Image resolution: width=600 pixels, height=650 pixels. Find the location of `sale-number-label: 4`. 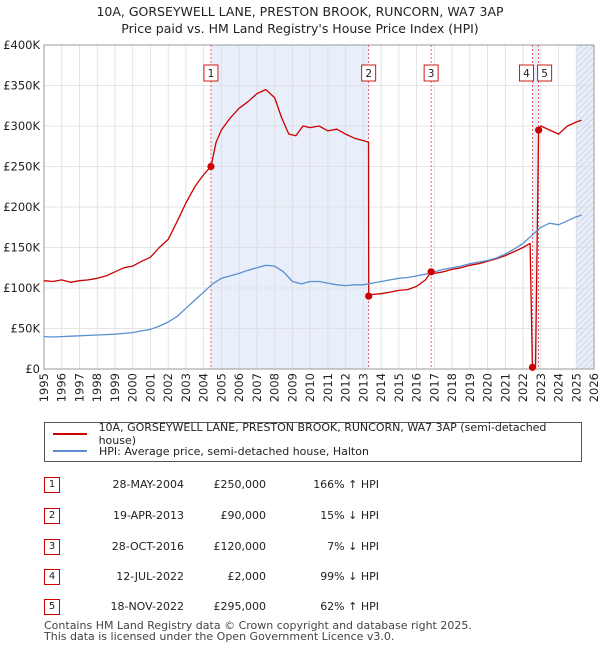

sale-number-label: 4 is located at coordinates (526, 74).